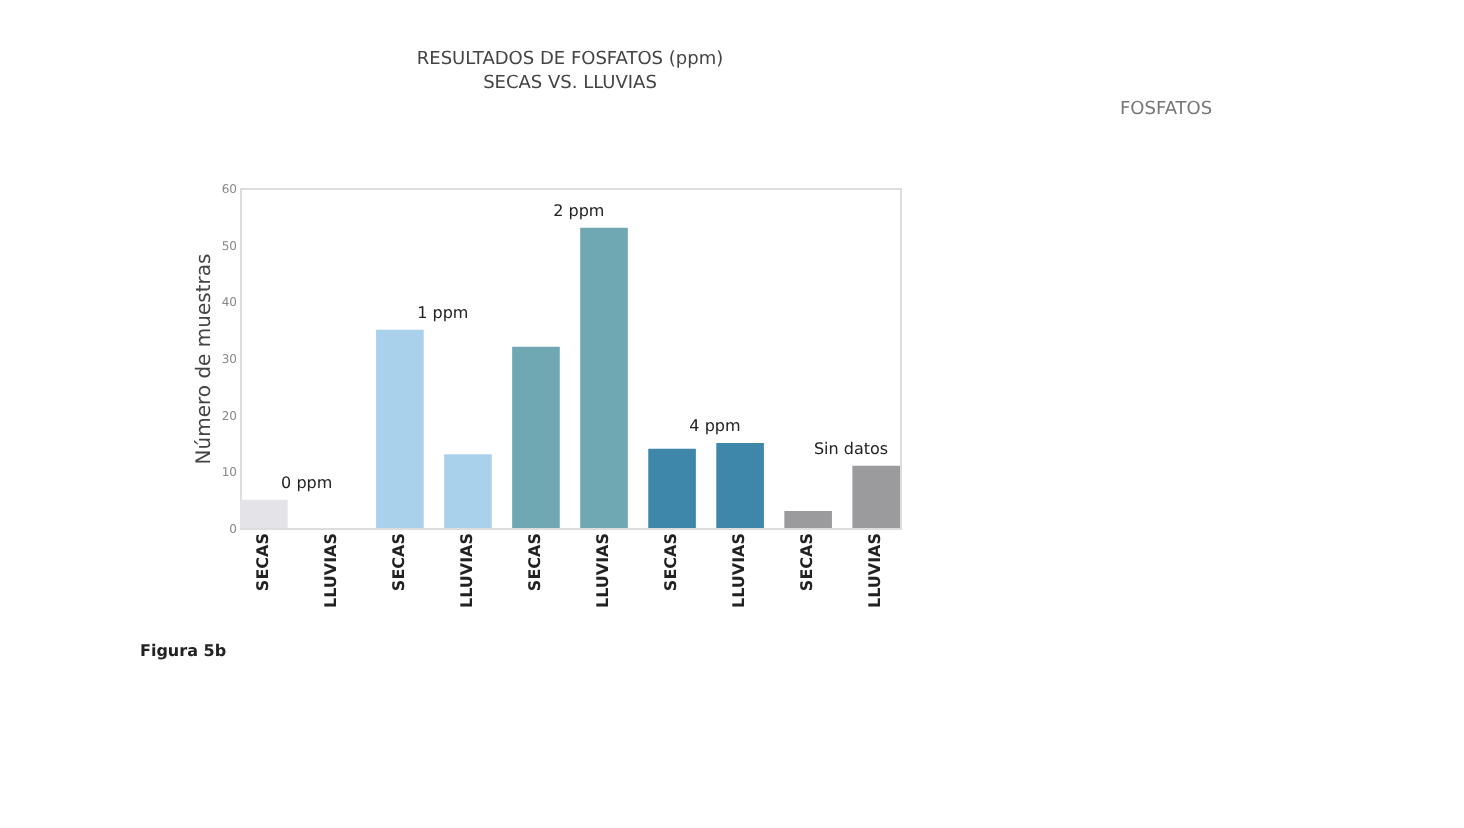 The width and height of the screenshot is (1464, 828). Describe the element at coordinates (579, 210) in the screenshot. I see `annotation: 2 ppm` at that location.